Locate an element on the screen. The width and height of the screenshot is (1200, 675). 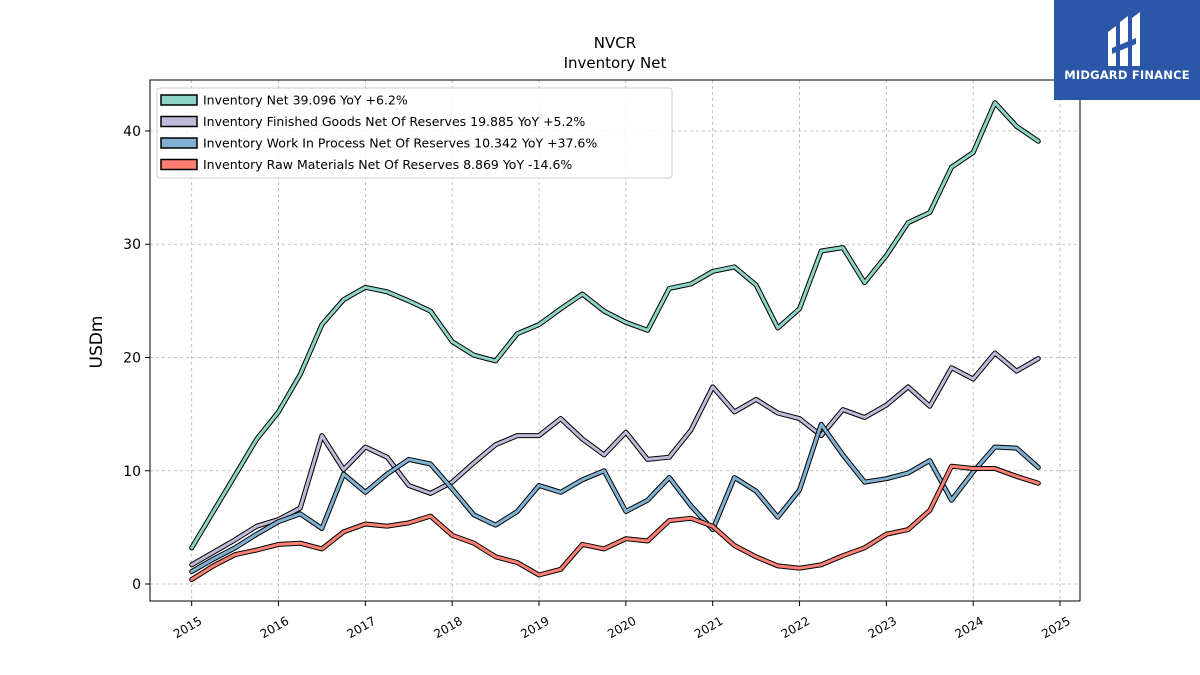
y-tick-label: 30 is located at coordinates (132, 245).